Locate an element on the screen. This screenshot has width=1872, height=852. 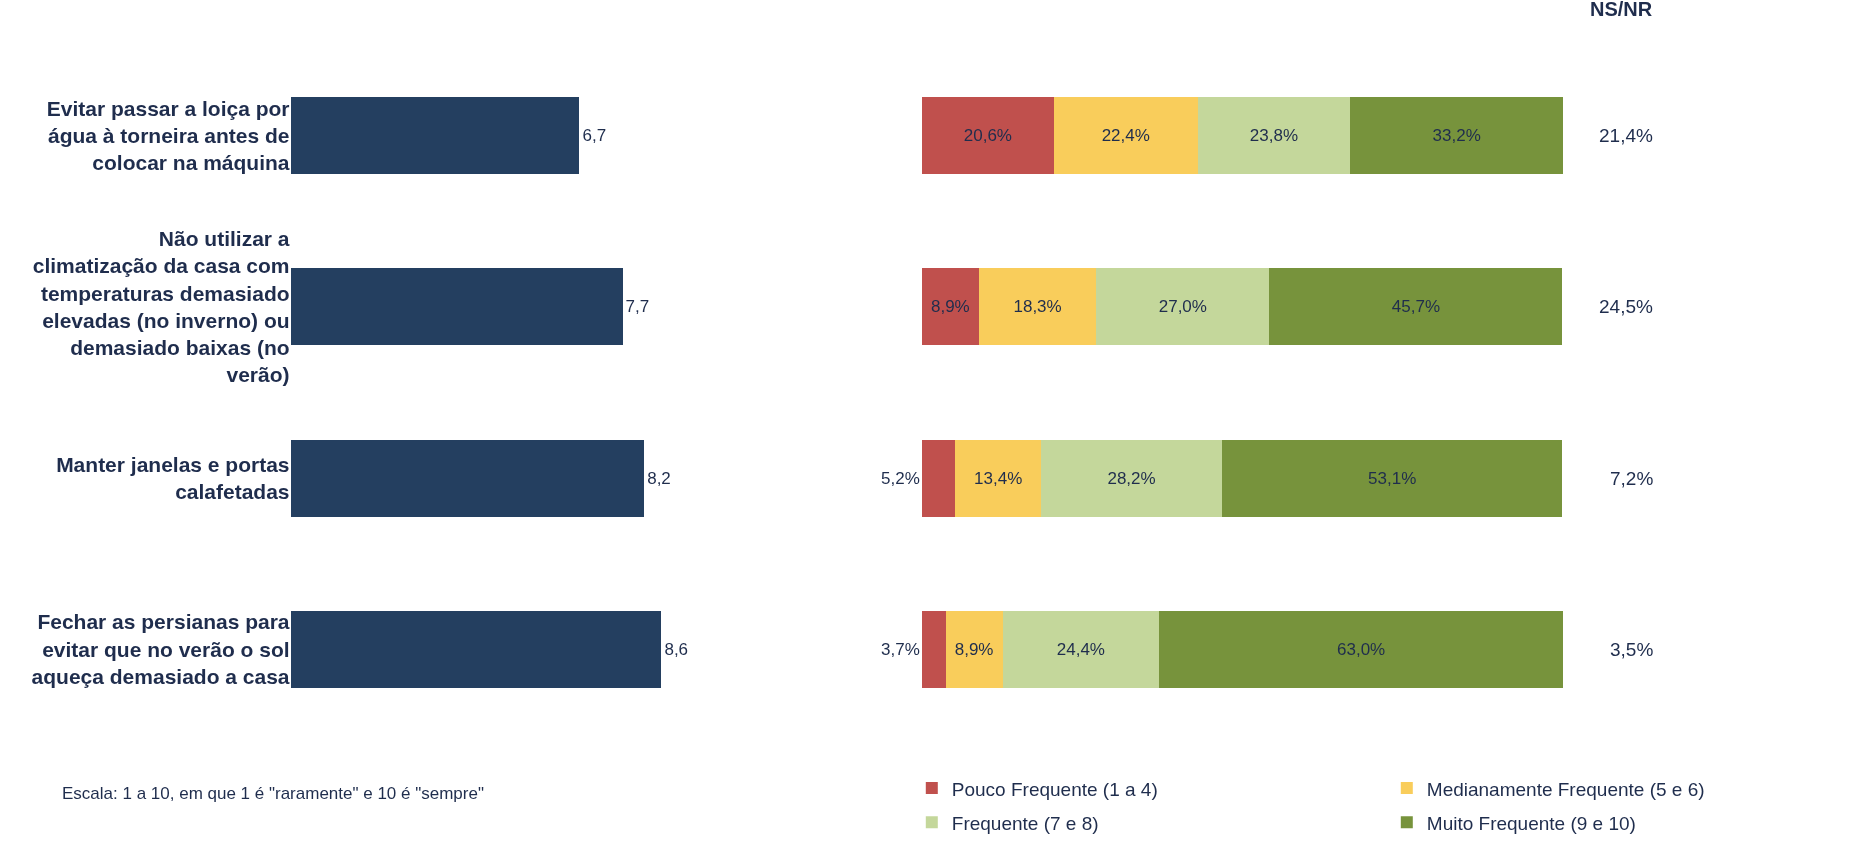
legend-label: Muito Frequente (9 e 10) is located at coordinates (1531, 823).